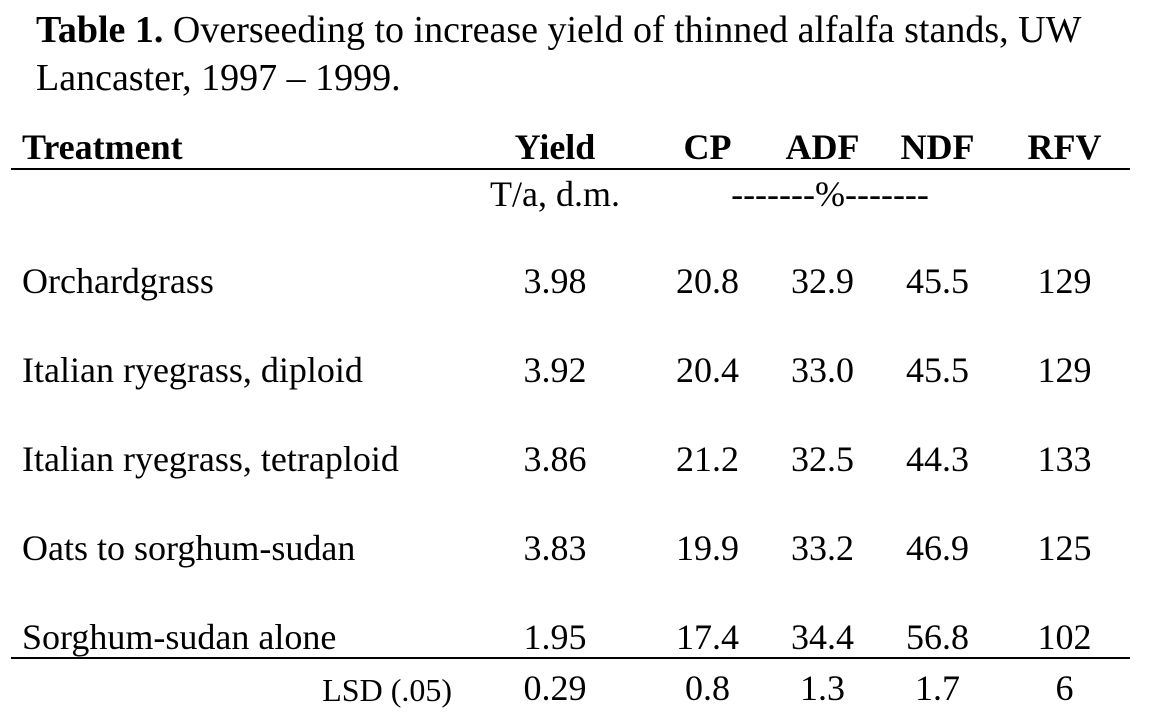 The height and width of the screenshot is (722, 1158). Describe the element at coordinates (822, 459) in the screenshot. I see `cell-adf: 32.5` at that location.